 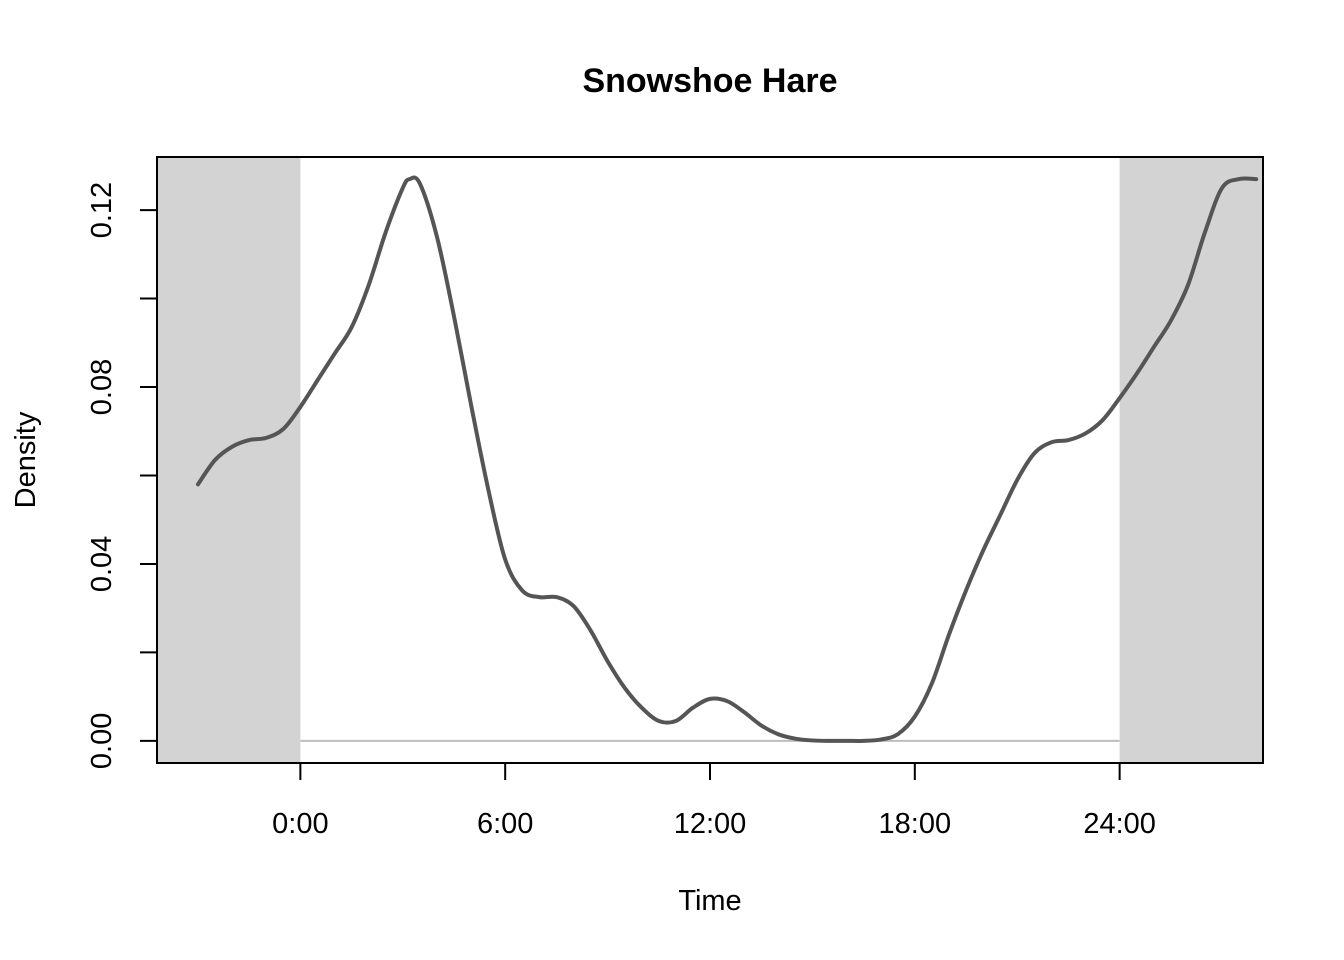 I want to click on x-tick-label-0: 0:00, so click(x=300, y=824).